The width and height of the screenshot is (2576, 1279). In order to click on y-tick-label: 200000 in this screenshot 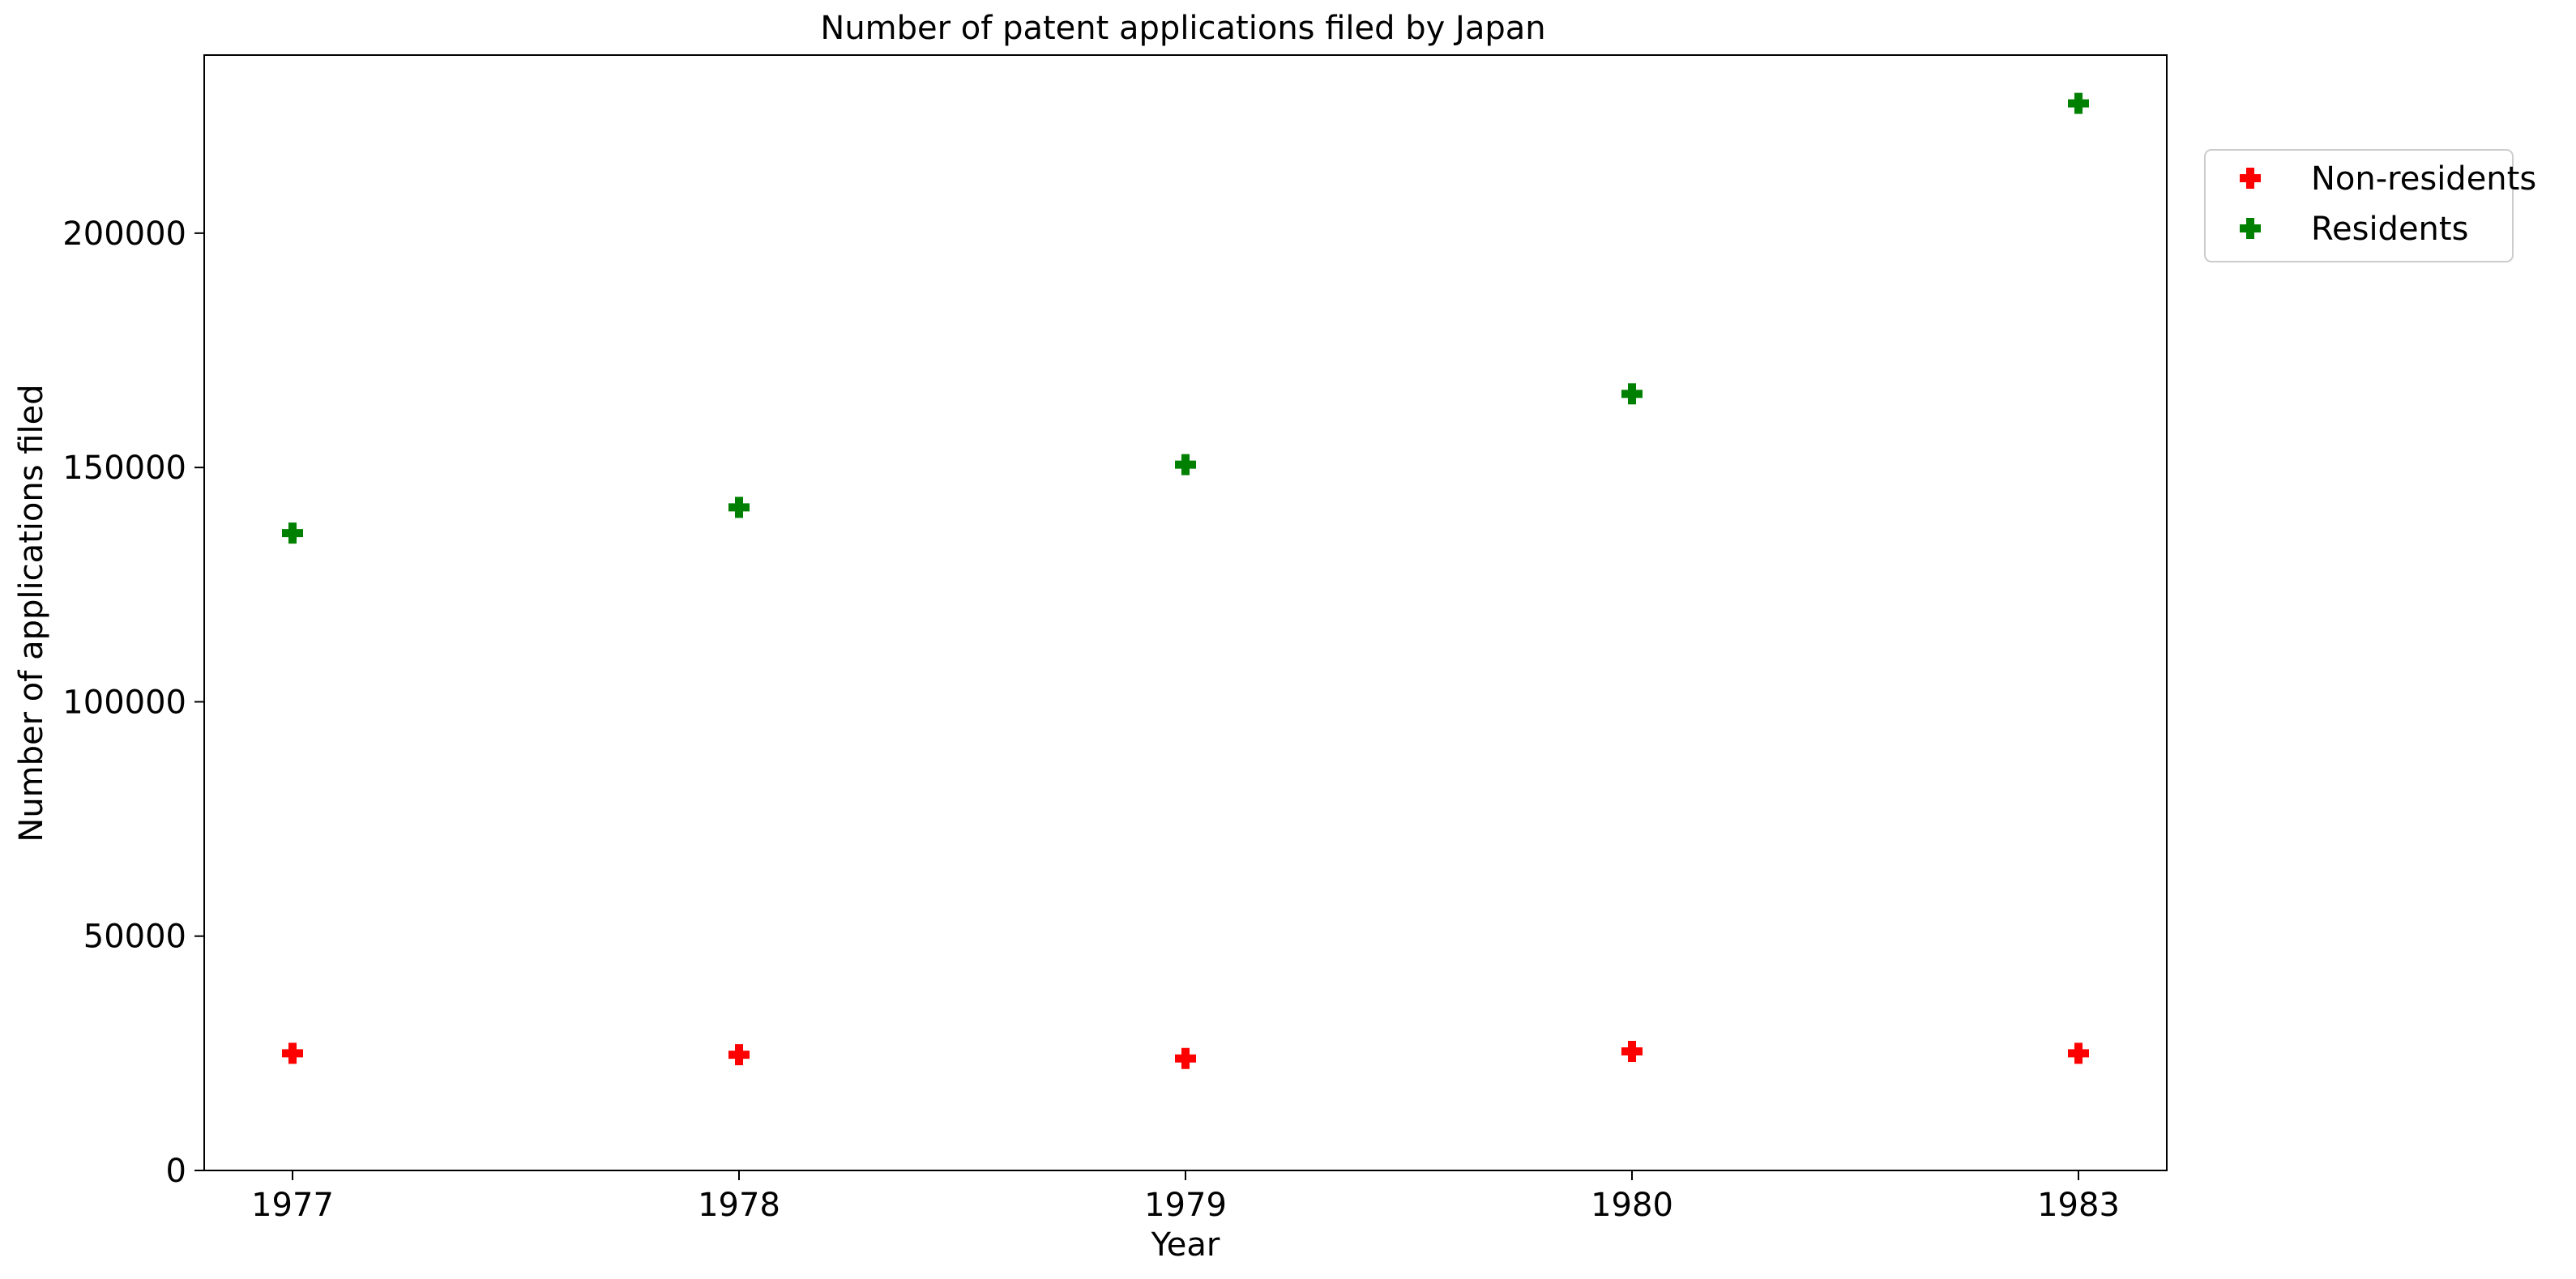, I will do `click(124, 234)`.